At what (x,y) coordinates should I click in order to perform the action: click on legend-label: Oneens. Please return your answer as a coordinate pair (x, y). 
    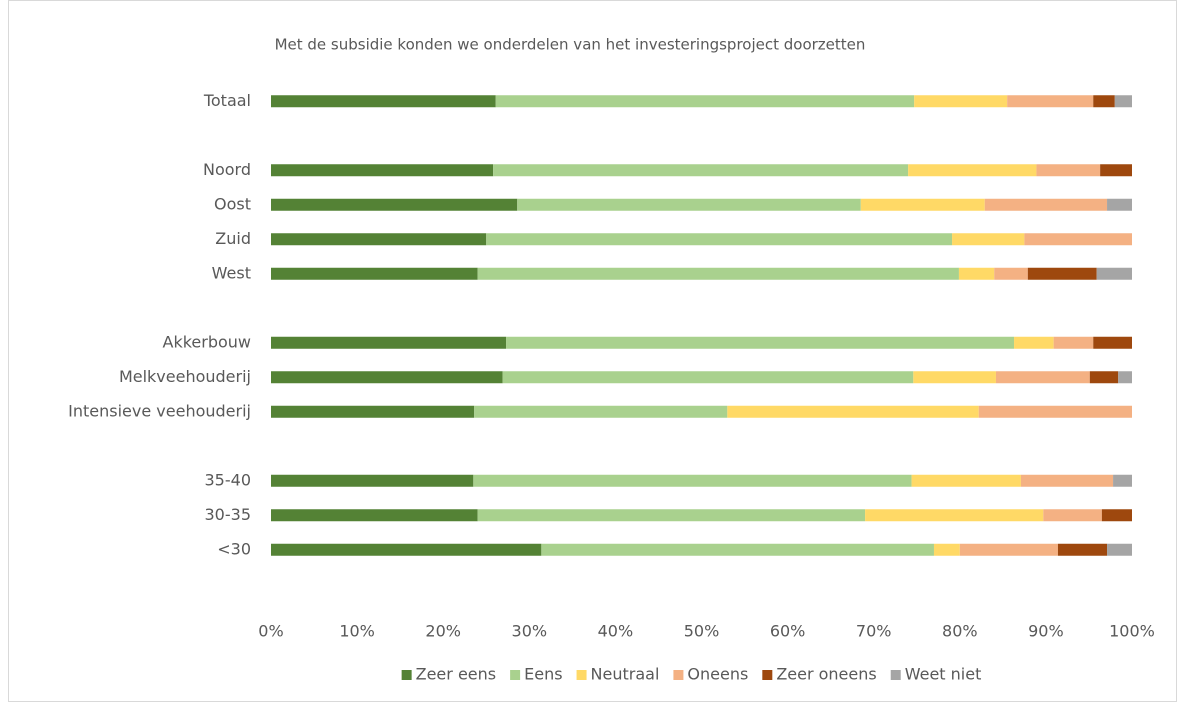
    Looking at the image, I should click on (717, 674).